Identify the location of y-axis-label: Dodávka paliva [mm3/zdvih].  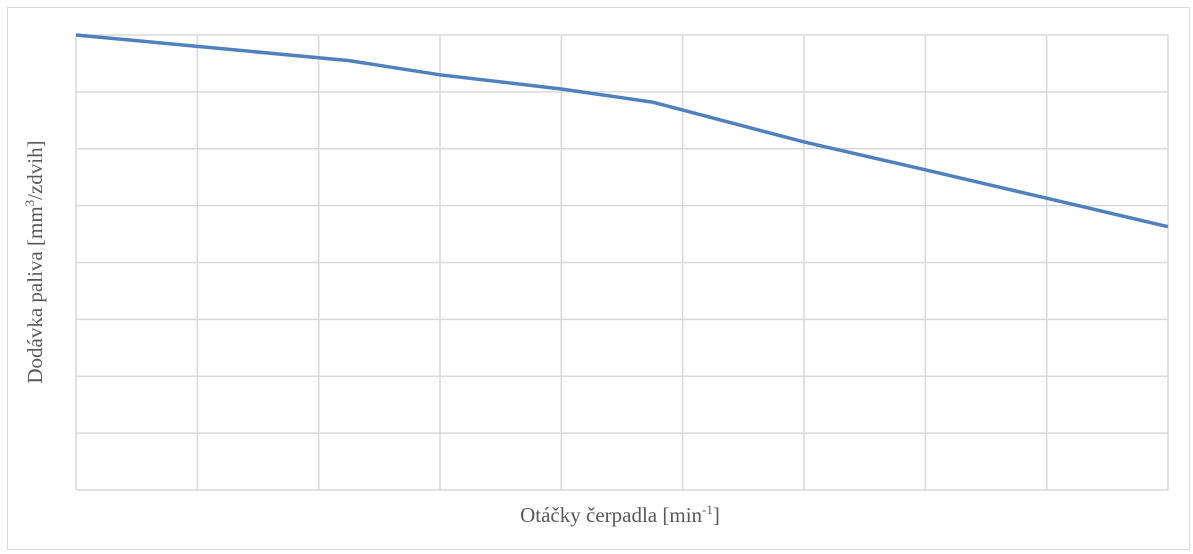
(34, 261).